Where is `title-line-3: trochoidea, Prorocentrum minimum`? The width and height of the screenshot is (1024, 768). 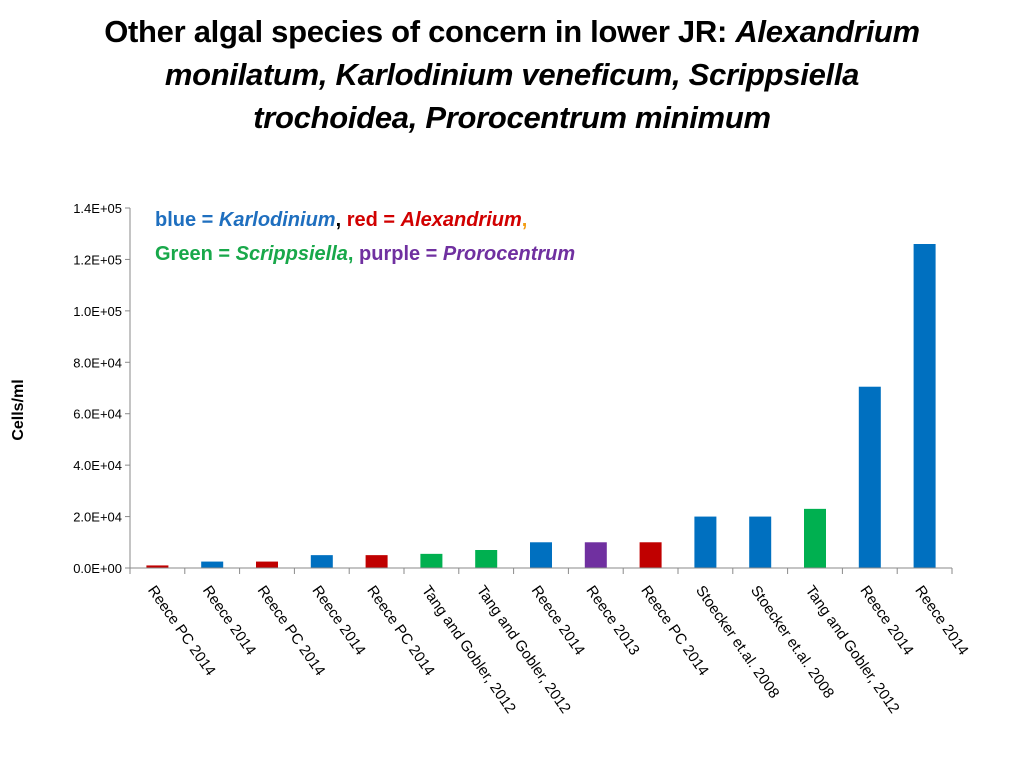
title-line-3: trochoidea, Prorocentrum minimum is located at coordinates (512, 117).